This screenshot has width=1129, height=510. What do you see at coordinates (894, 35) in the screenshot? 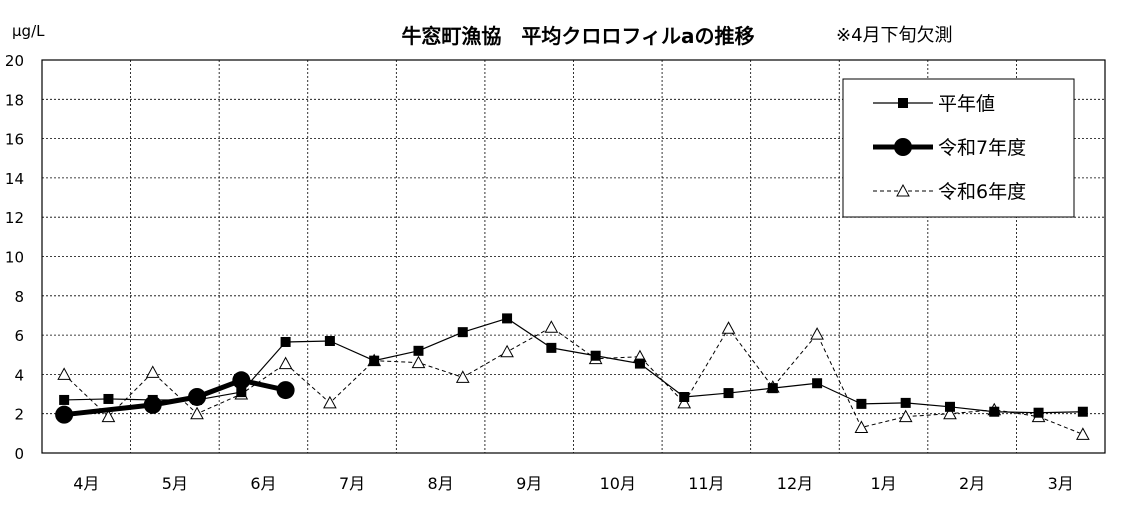
I see `missing-data-note: ※4月下旬欠測` at bounding box center [894, 35].